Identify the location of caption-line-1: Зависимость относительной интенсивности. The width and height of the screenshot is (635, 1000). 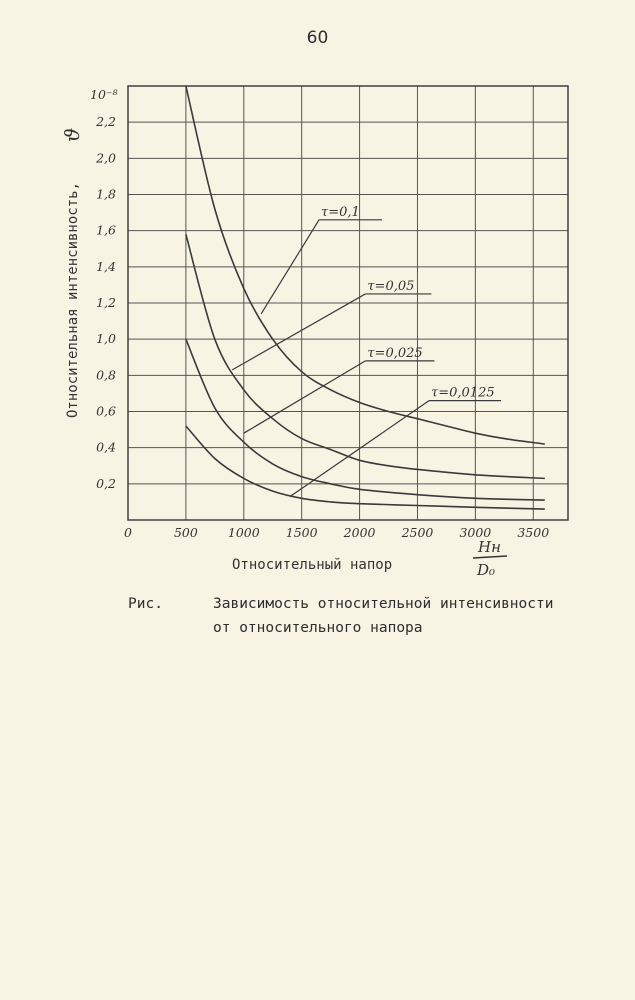
(383, 604).